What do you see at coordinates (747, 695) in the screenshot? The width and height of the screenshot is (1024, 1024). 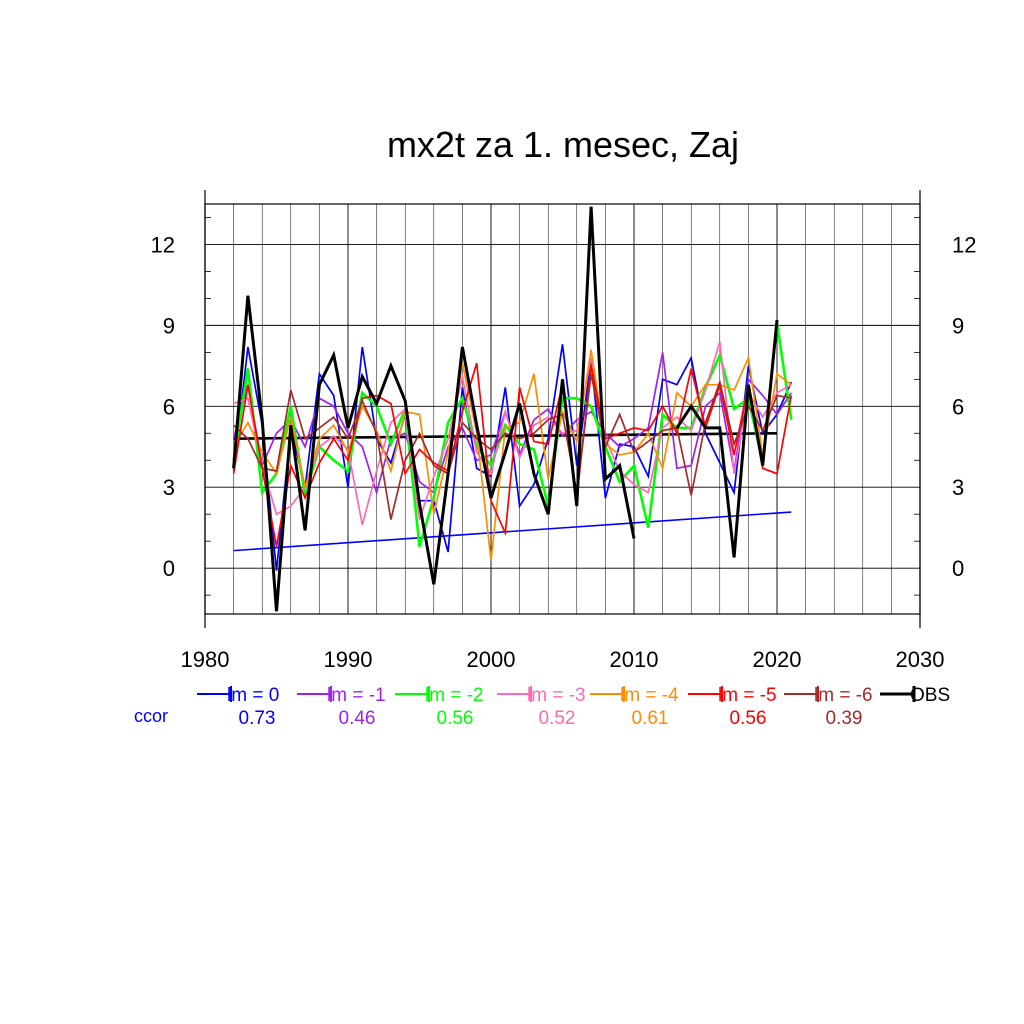 I see `legend-entry: lm = -5` at bounding box center [747, 695].